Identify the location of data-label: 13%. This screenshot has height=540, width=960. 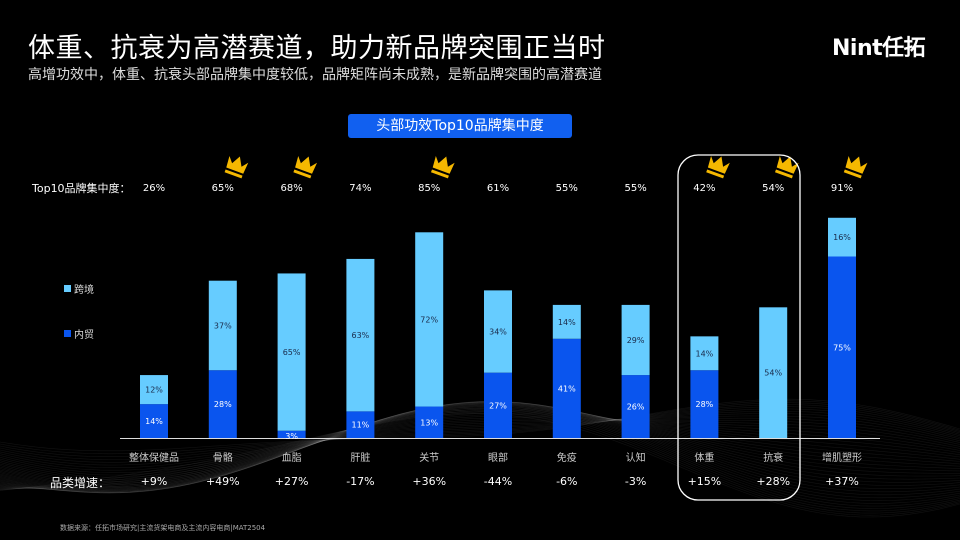
(429, 422).